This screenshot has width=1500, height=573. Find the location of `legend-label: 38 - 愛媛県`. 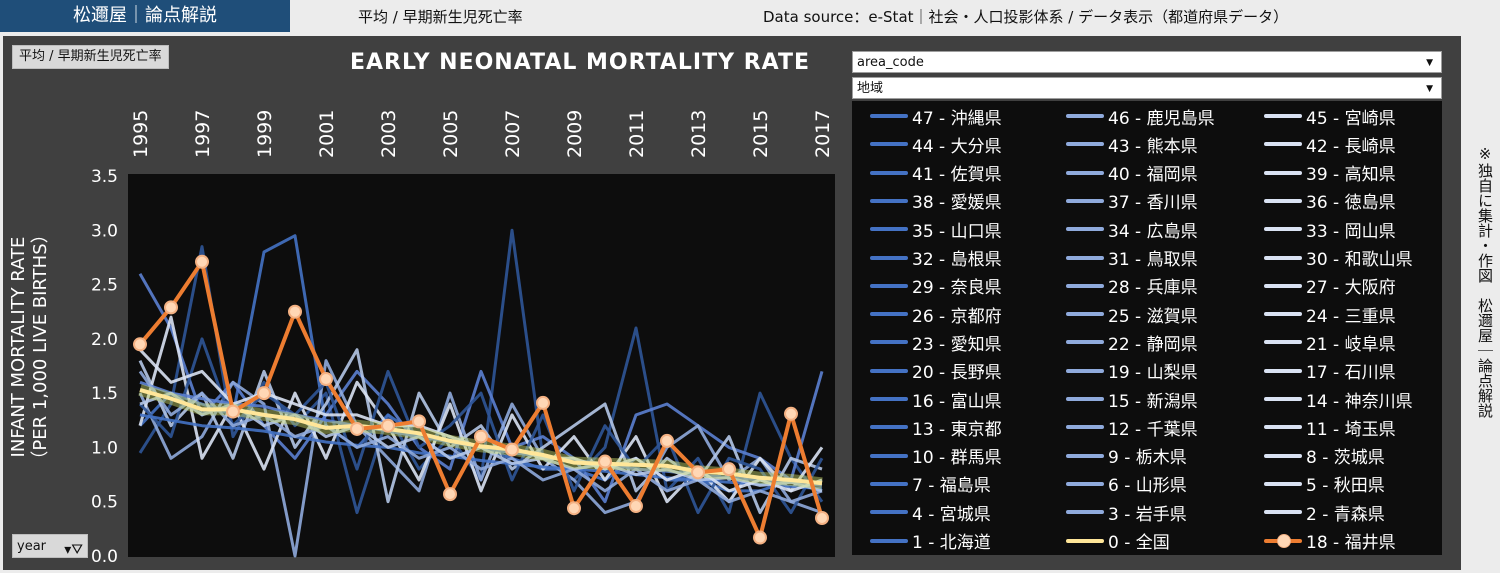

legend-label: 38 - 愛媛県 is located at coordinates (957, 203).